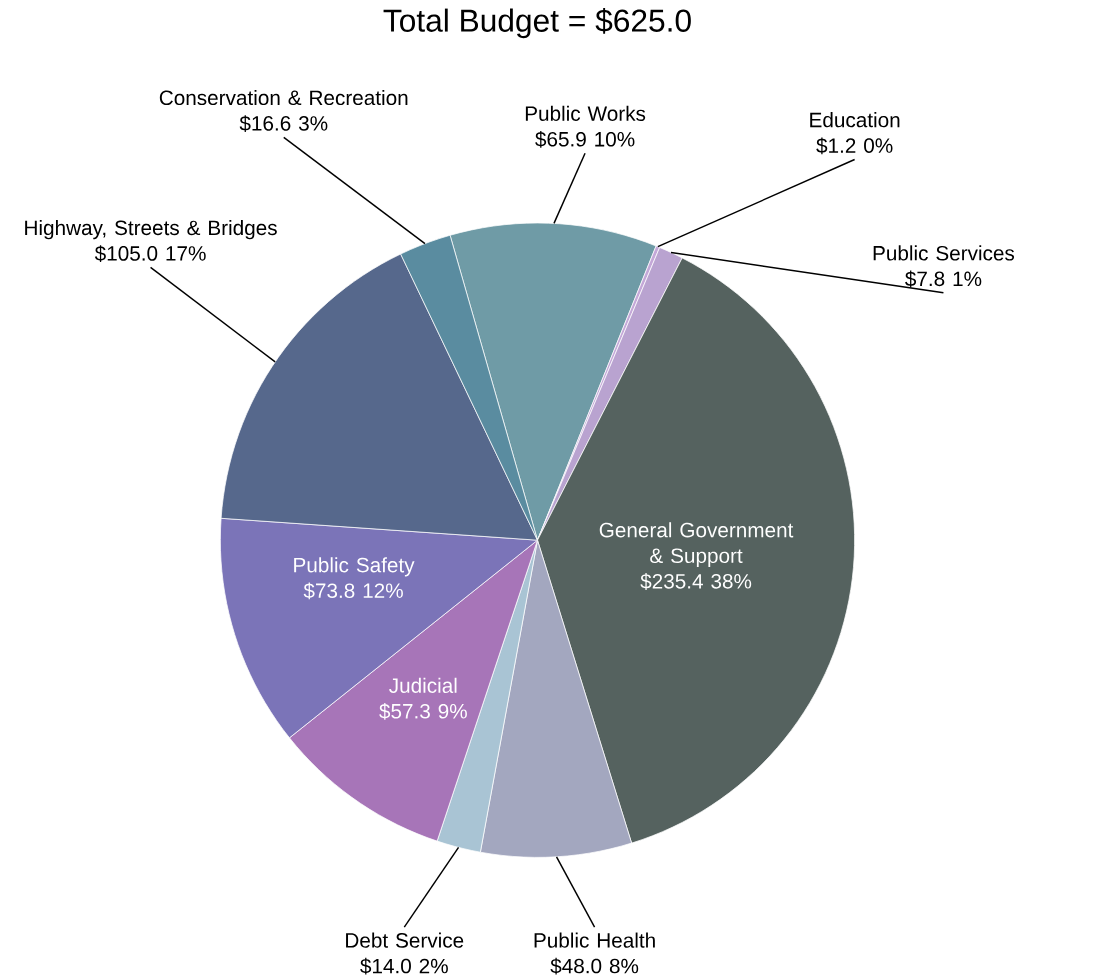  What do you see at coordinates (943, 279) in the screenshot?
I see `data-label: $7.8 1%` at bounding box center [943, 279].